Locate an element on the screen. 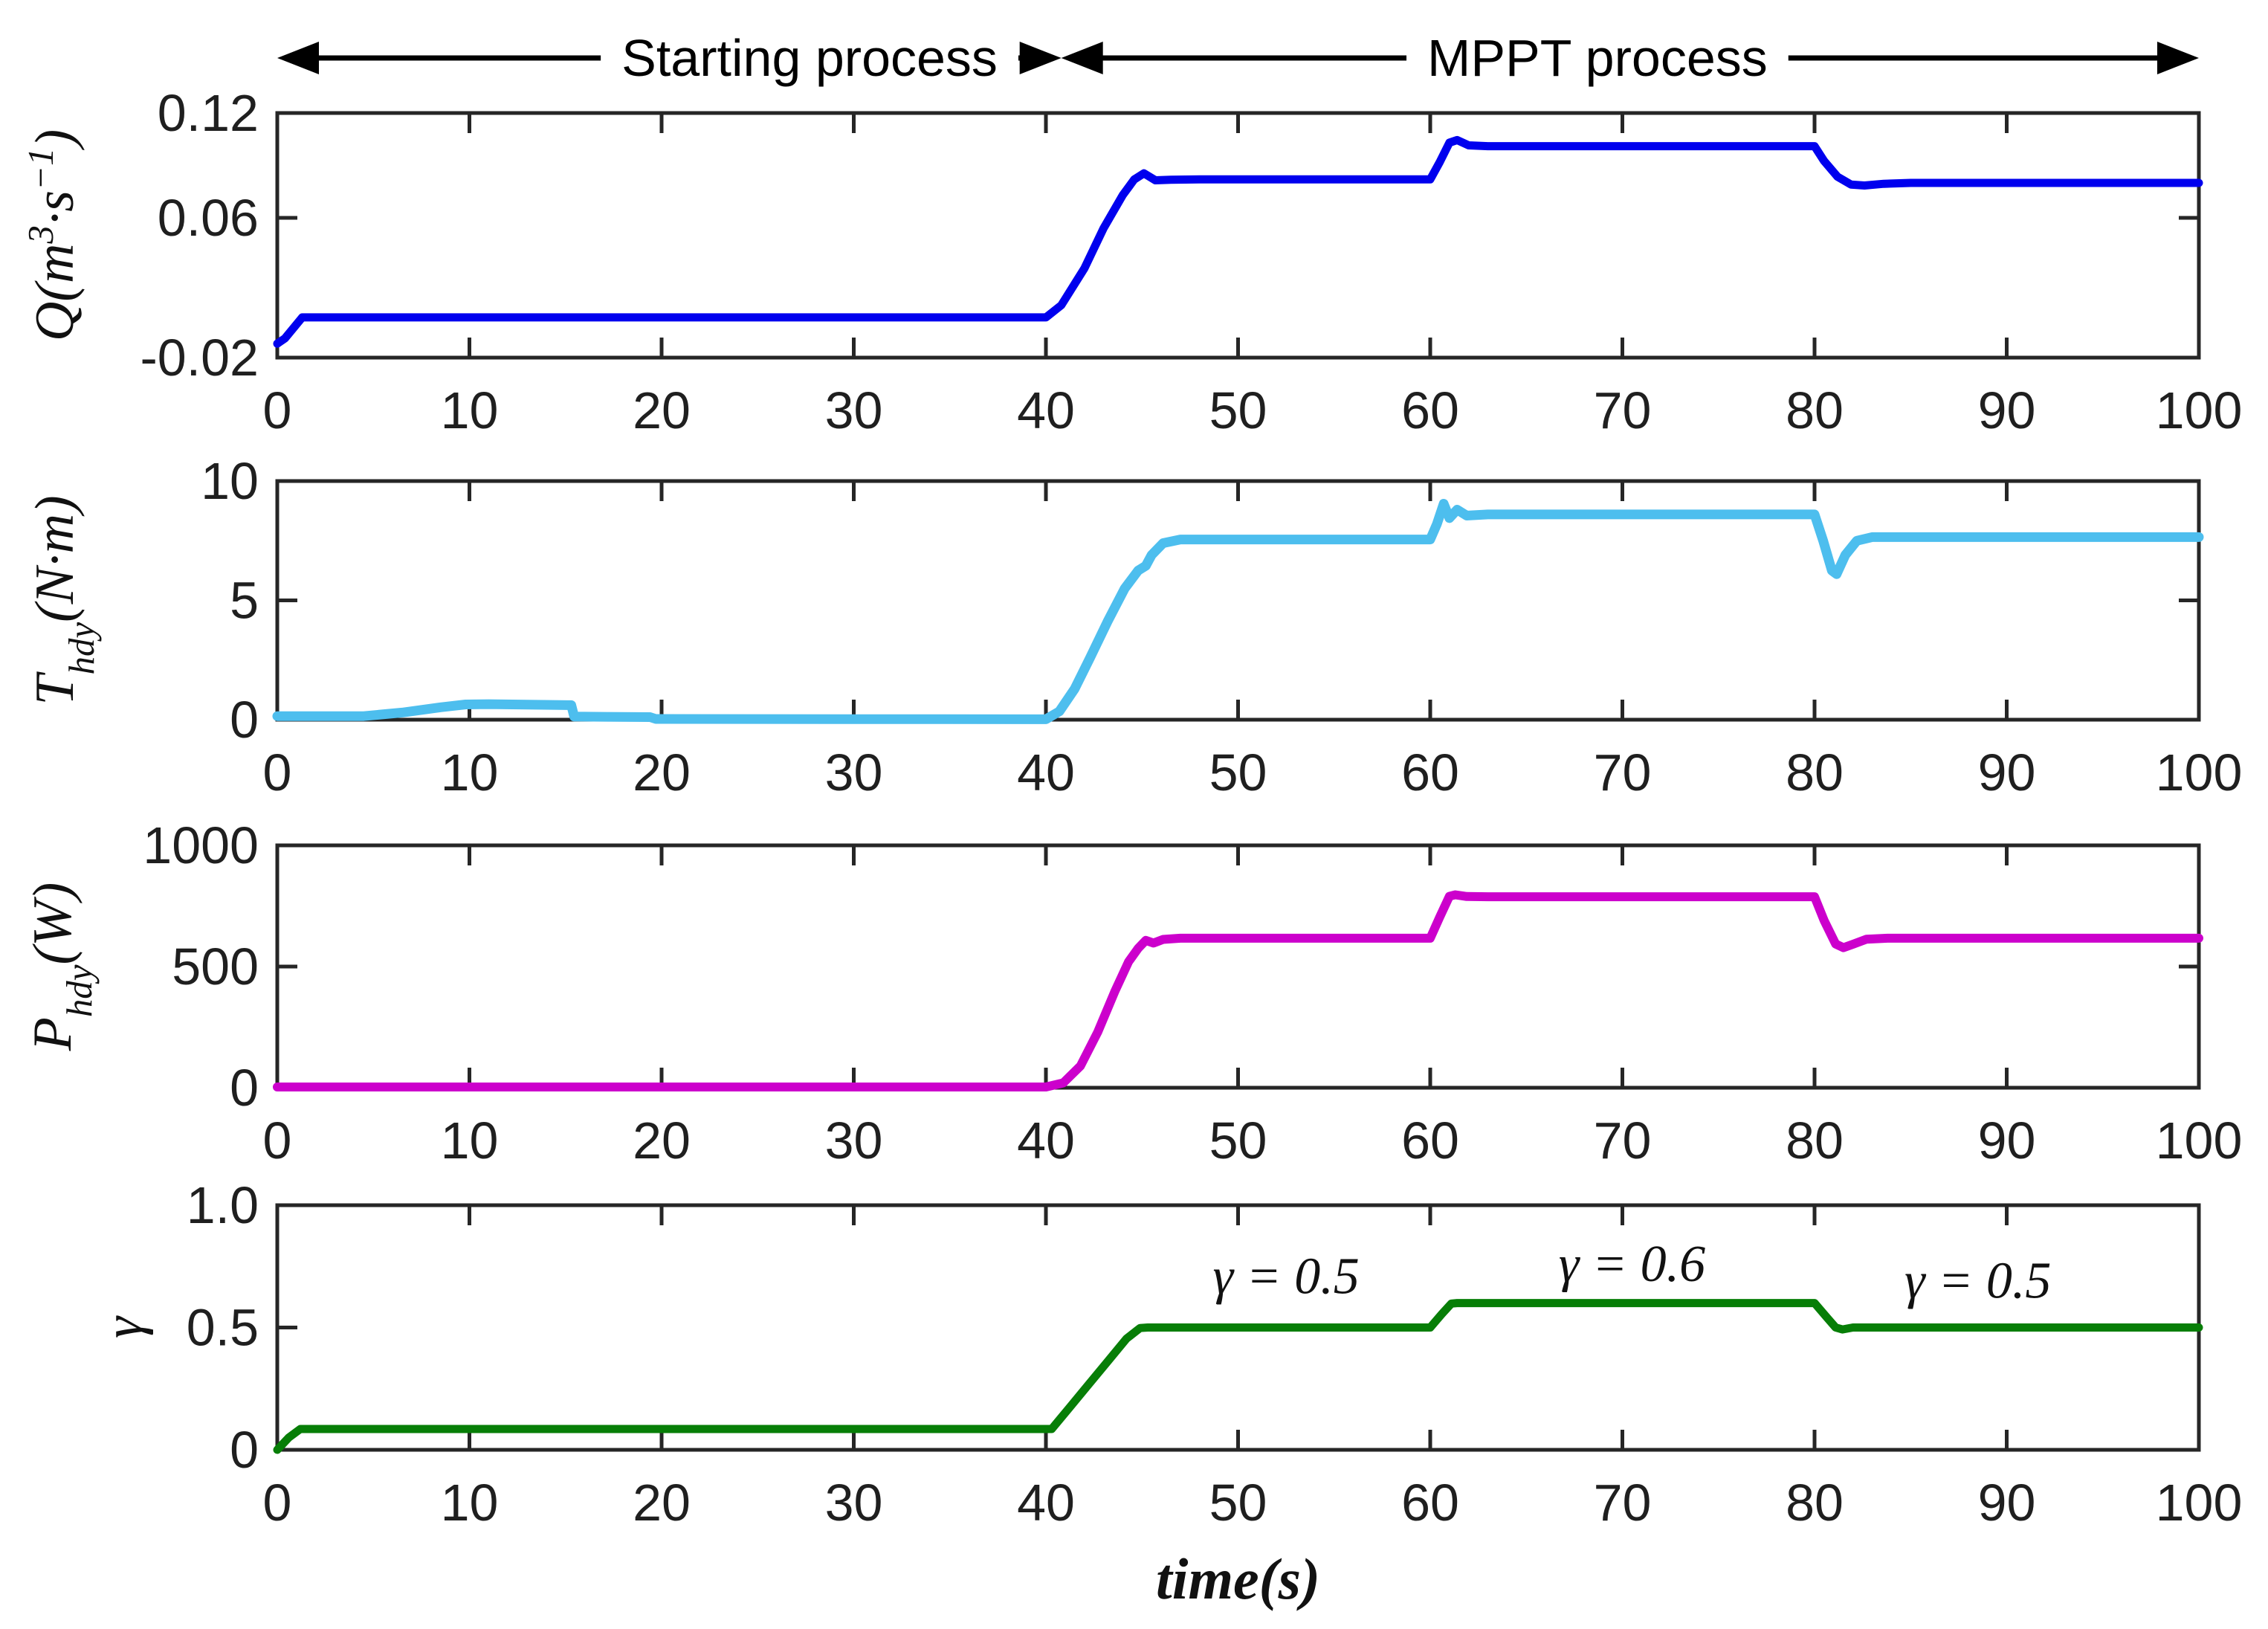  process-annotation-label: MPPT process is located at coordinates (1598, 58).